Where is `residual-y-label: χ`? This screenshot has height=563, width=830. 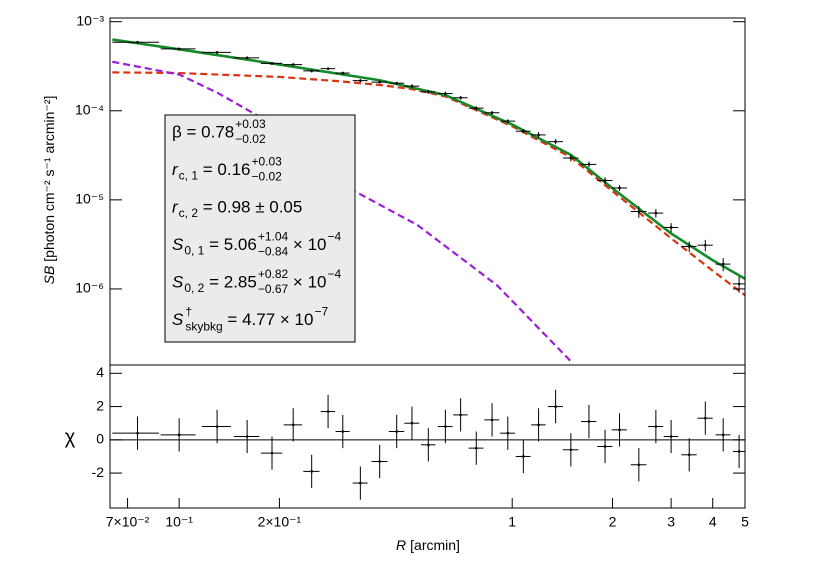 residual-y-label: χ is located at coordinates (70, 437).